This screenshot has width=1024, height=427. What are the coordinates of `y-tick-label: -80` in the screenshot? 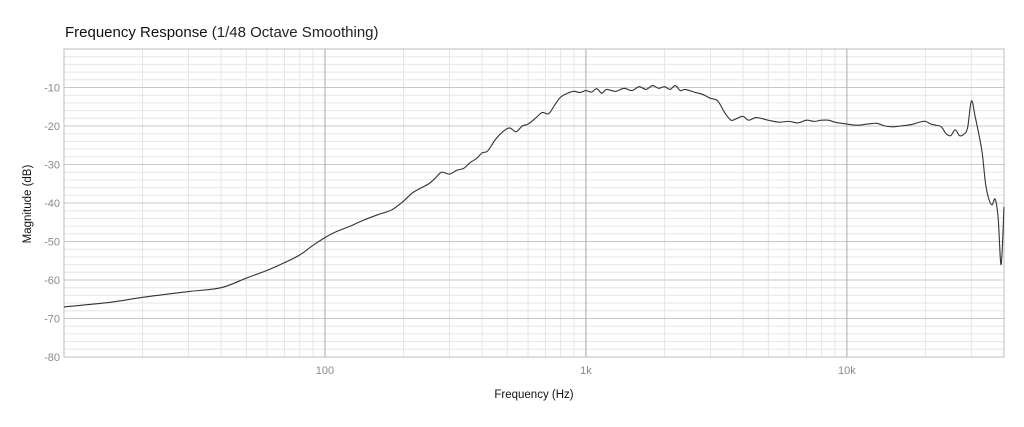 It's located at (52, 358).